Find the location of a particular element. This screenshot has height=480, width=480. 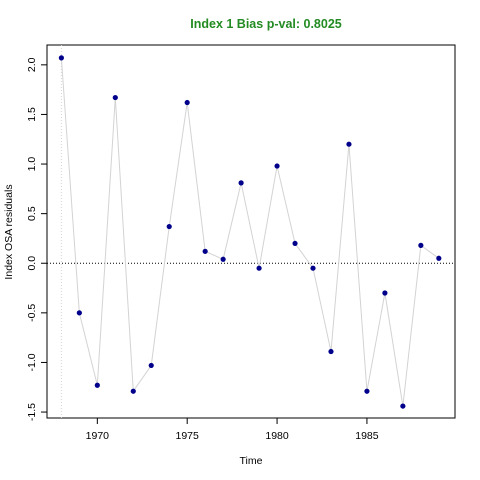

y-axis: -1.5 -1.0 -0.5 0.0 0.5 1.0 1.5 2.0 is located at coordinates (36, 239).